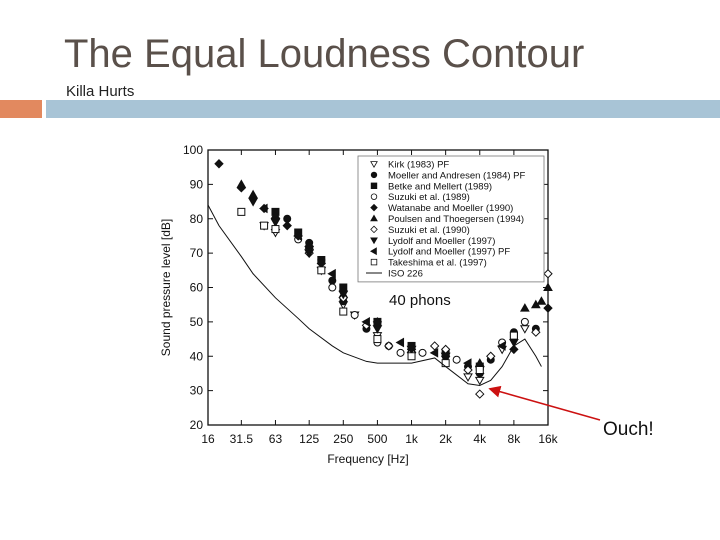  Describe the element at coordinates (193, 150) in the screenshot. I see `y-tick-label: 100` at that location.